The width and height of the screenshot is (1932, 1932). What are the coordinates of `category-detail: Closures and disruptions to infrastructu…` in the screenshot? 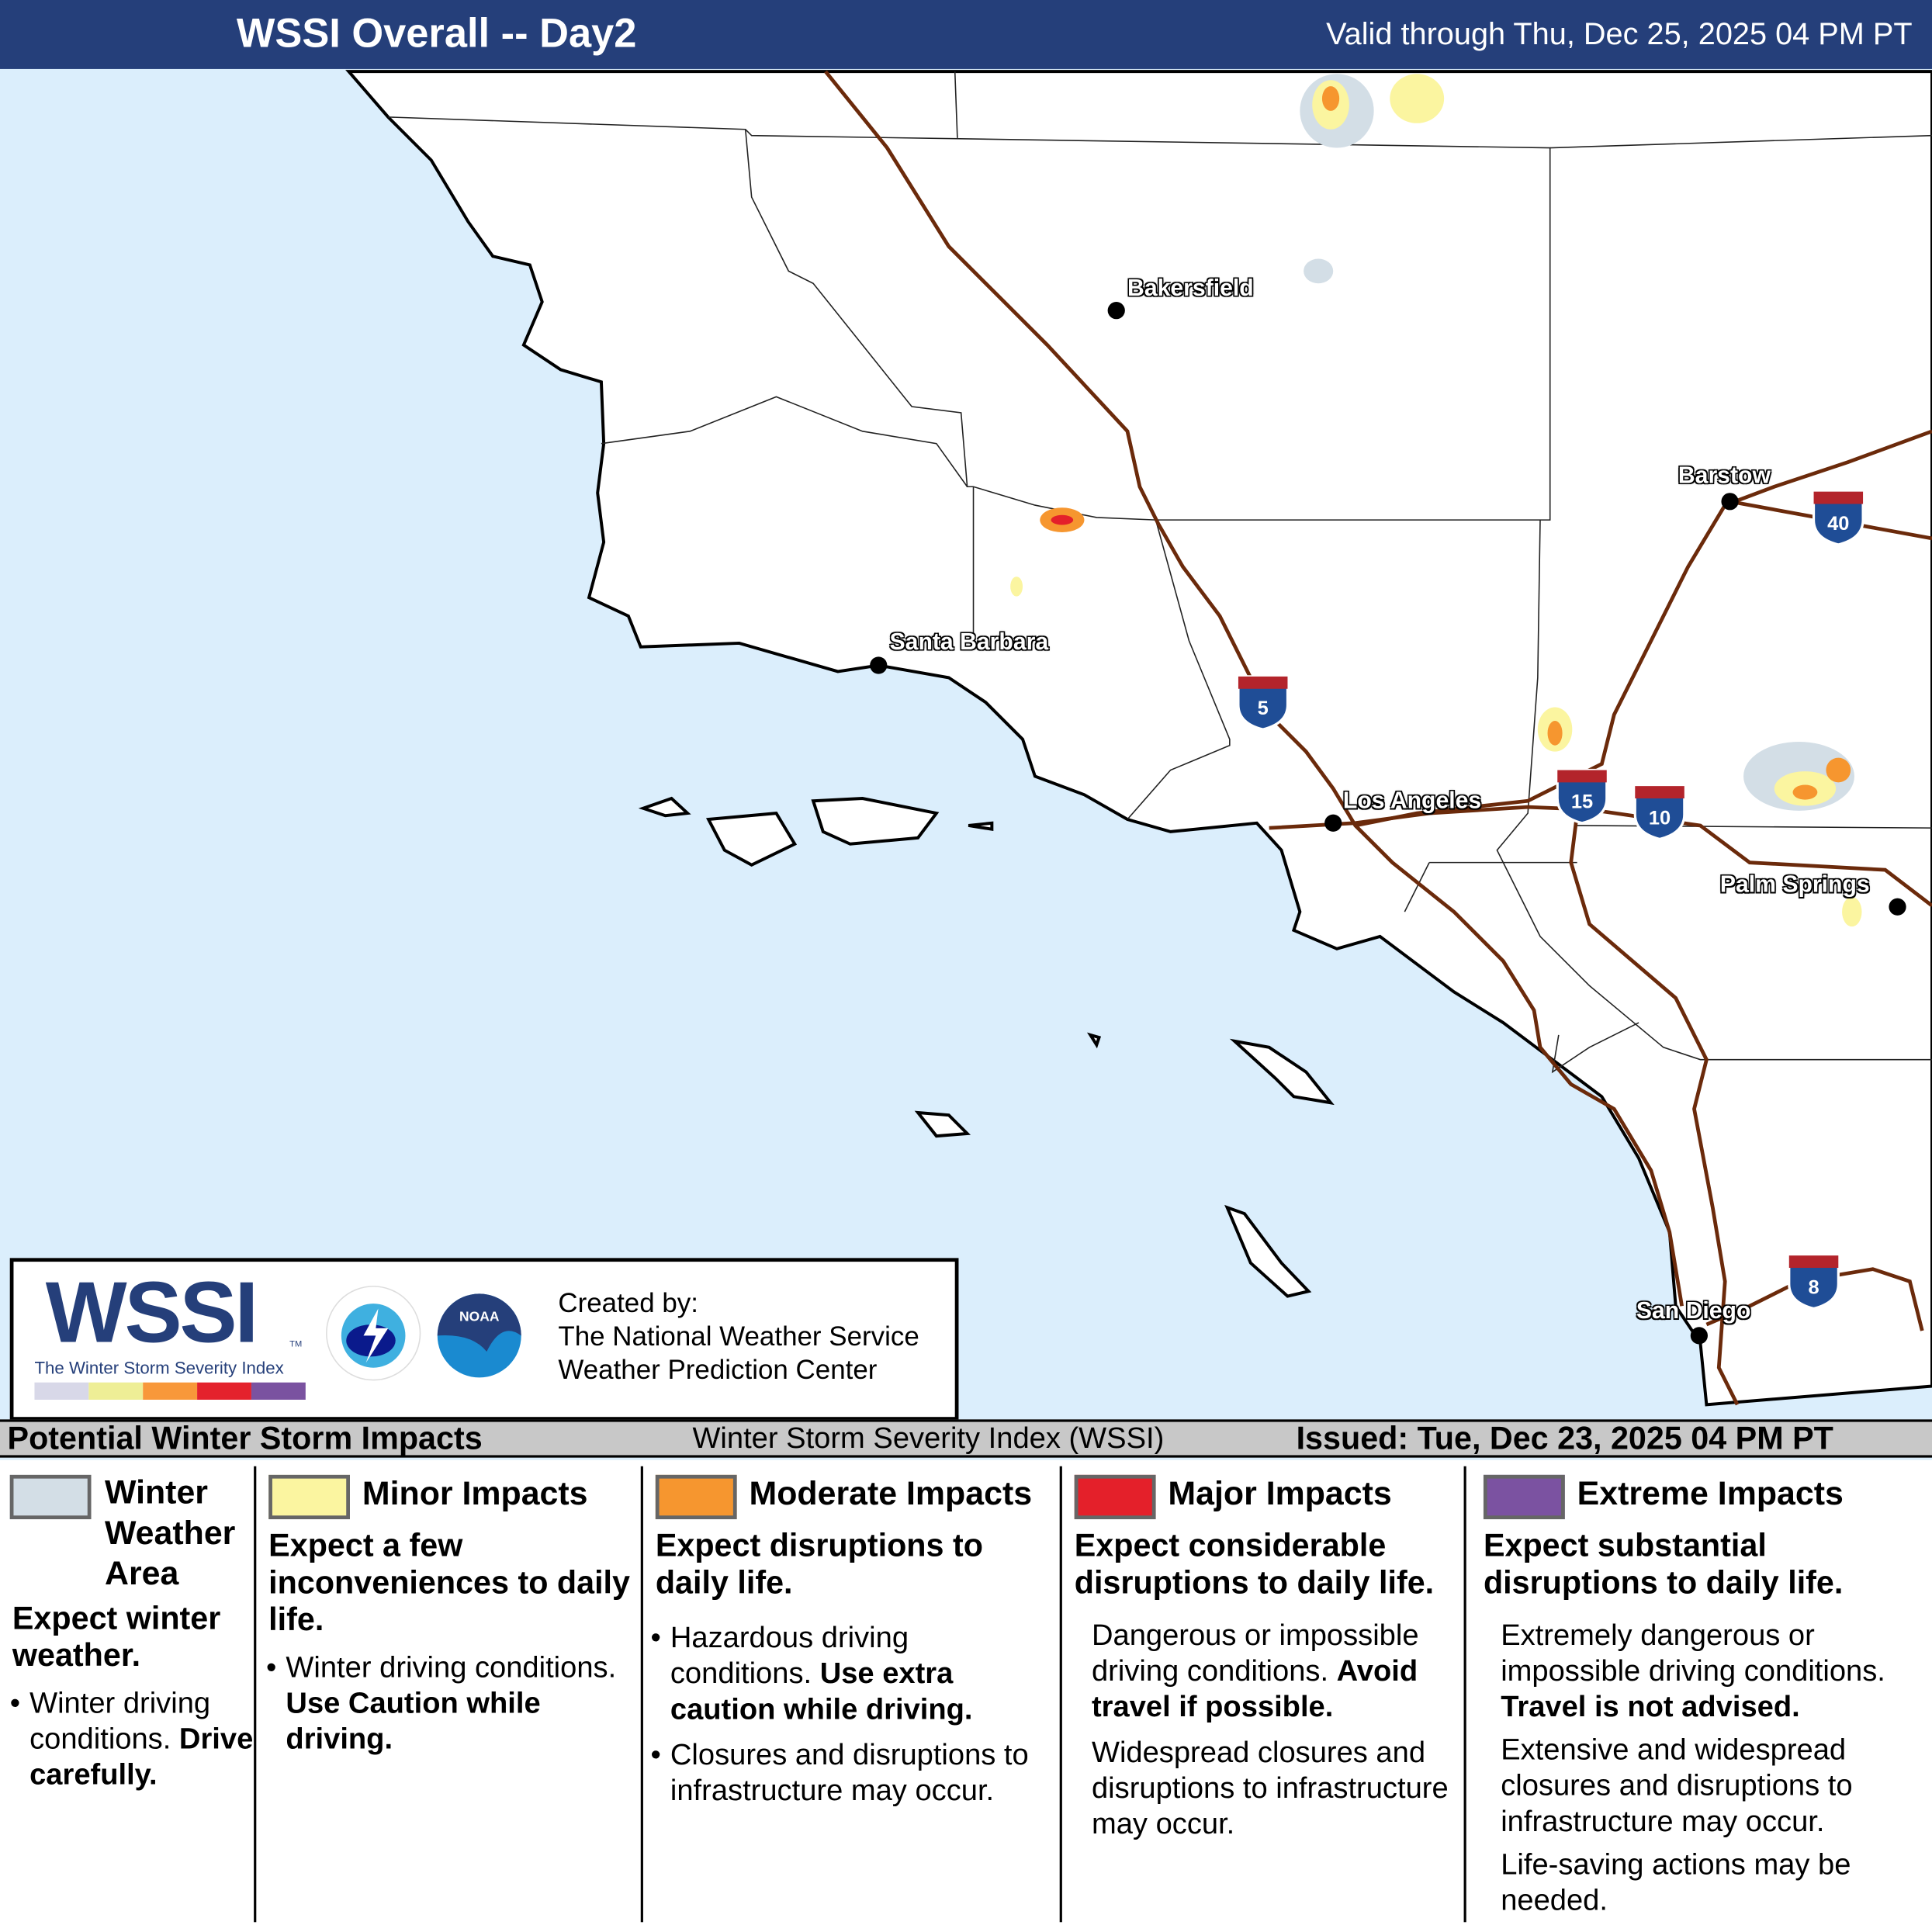 It's located at (849, 1773).